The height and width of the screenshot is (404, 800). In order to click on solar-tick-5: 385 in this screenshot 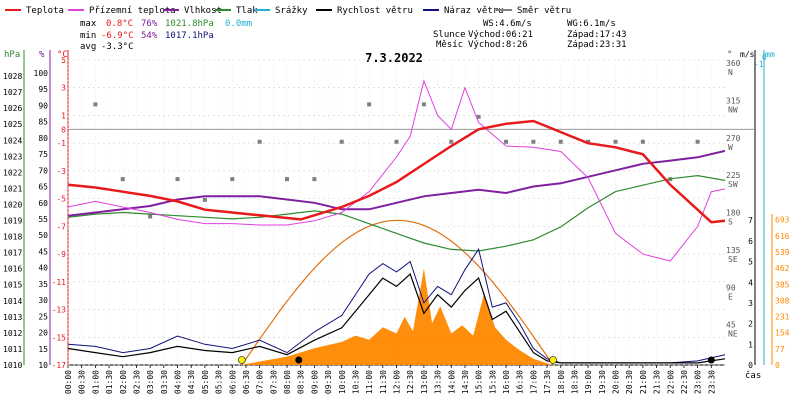, I will do `click(782, 284)`.